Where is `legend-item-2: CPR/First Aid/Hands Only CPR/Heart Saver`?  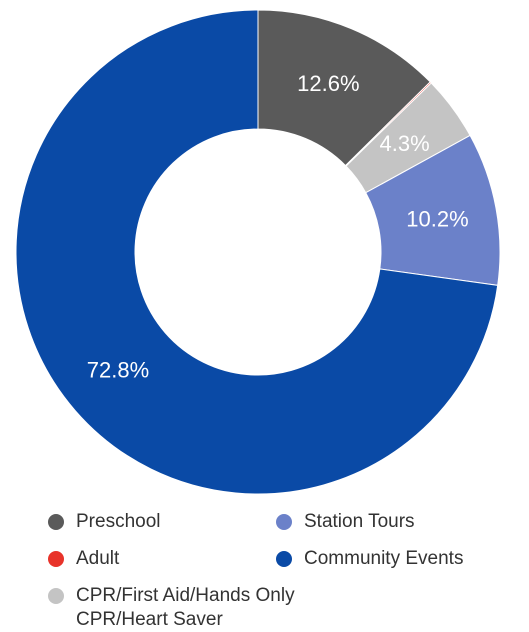 legend-item-2: CPR/First Aid/Hands Only CPR/Heart Saver is located at coordinates (171, 608).